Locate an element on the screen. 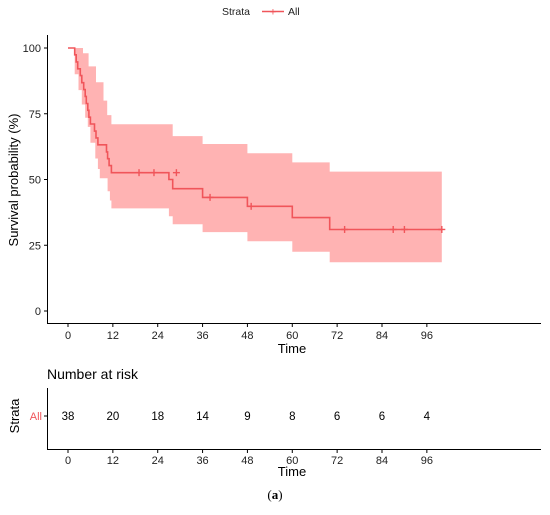  risk-x-axis-label: Time is located at coordinates (292, 471).